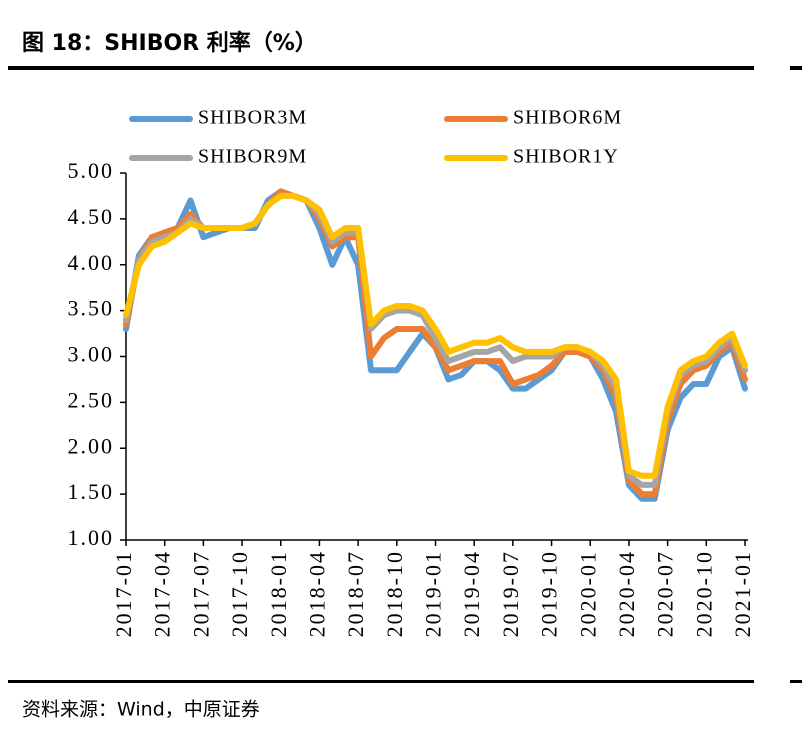 The height and width of the screenshot is (738, 802). What do you see at coordinates (510, 593) in the screenshot?
I see `x-tick-label: 2019-07` at bounding box center [510, 593].